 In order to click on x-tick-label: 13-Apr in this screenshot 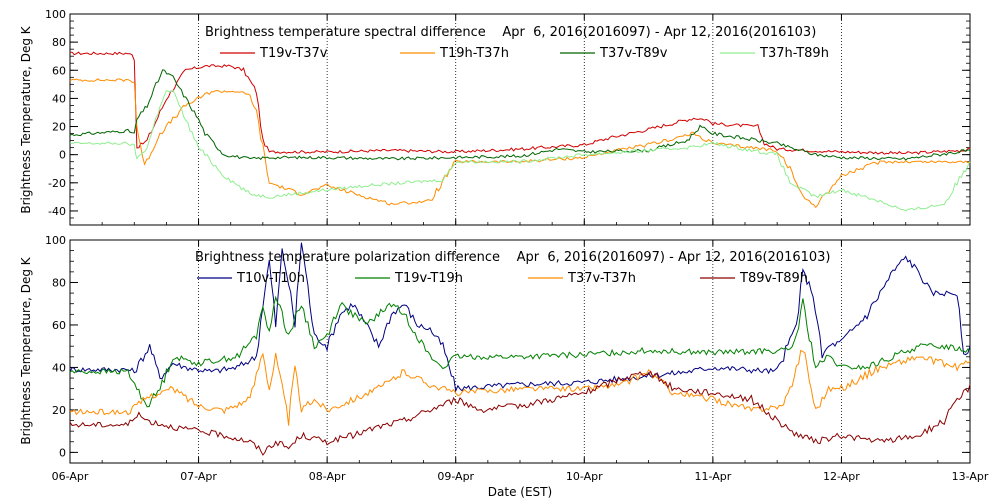, I will do `click(970, 476)`.